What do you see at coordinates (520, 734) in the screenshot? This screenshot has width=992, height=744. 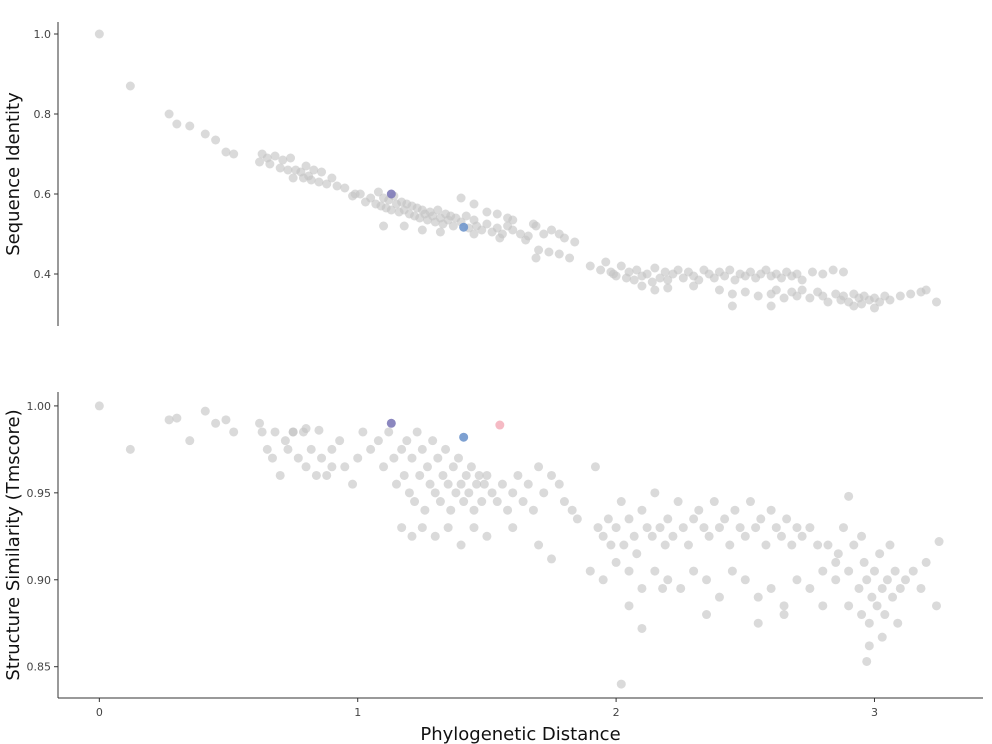 I see `panel-2-x-axis-title: Phylogenetic Distance` at bounding box center [520, 734].